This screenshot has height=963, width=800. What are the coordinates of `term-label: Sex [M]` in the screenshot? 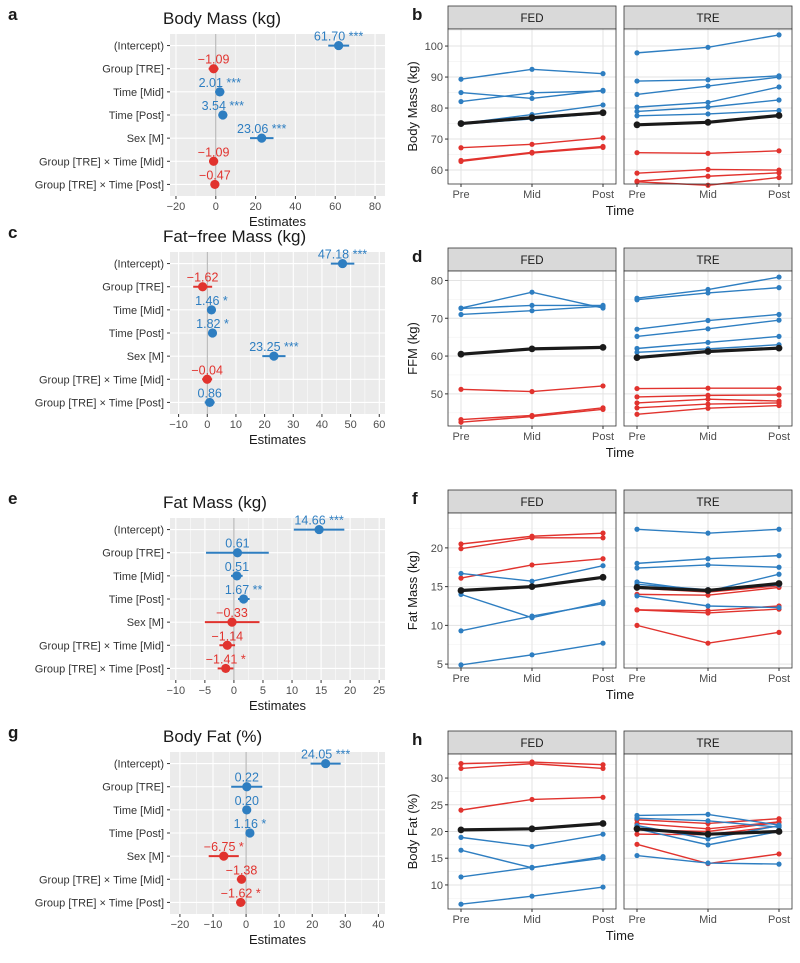 It's located at (145, 357).